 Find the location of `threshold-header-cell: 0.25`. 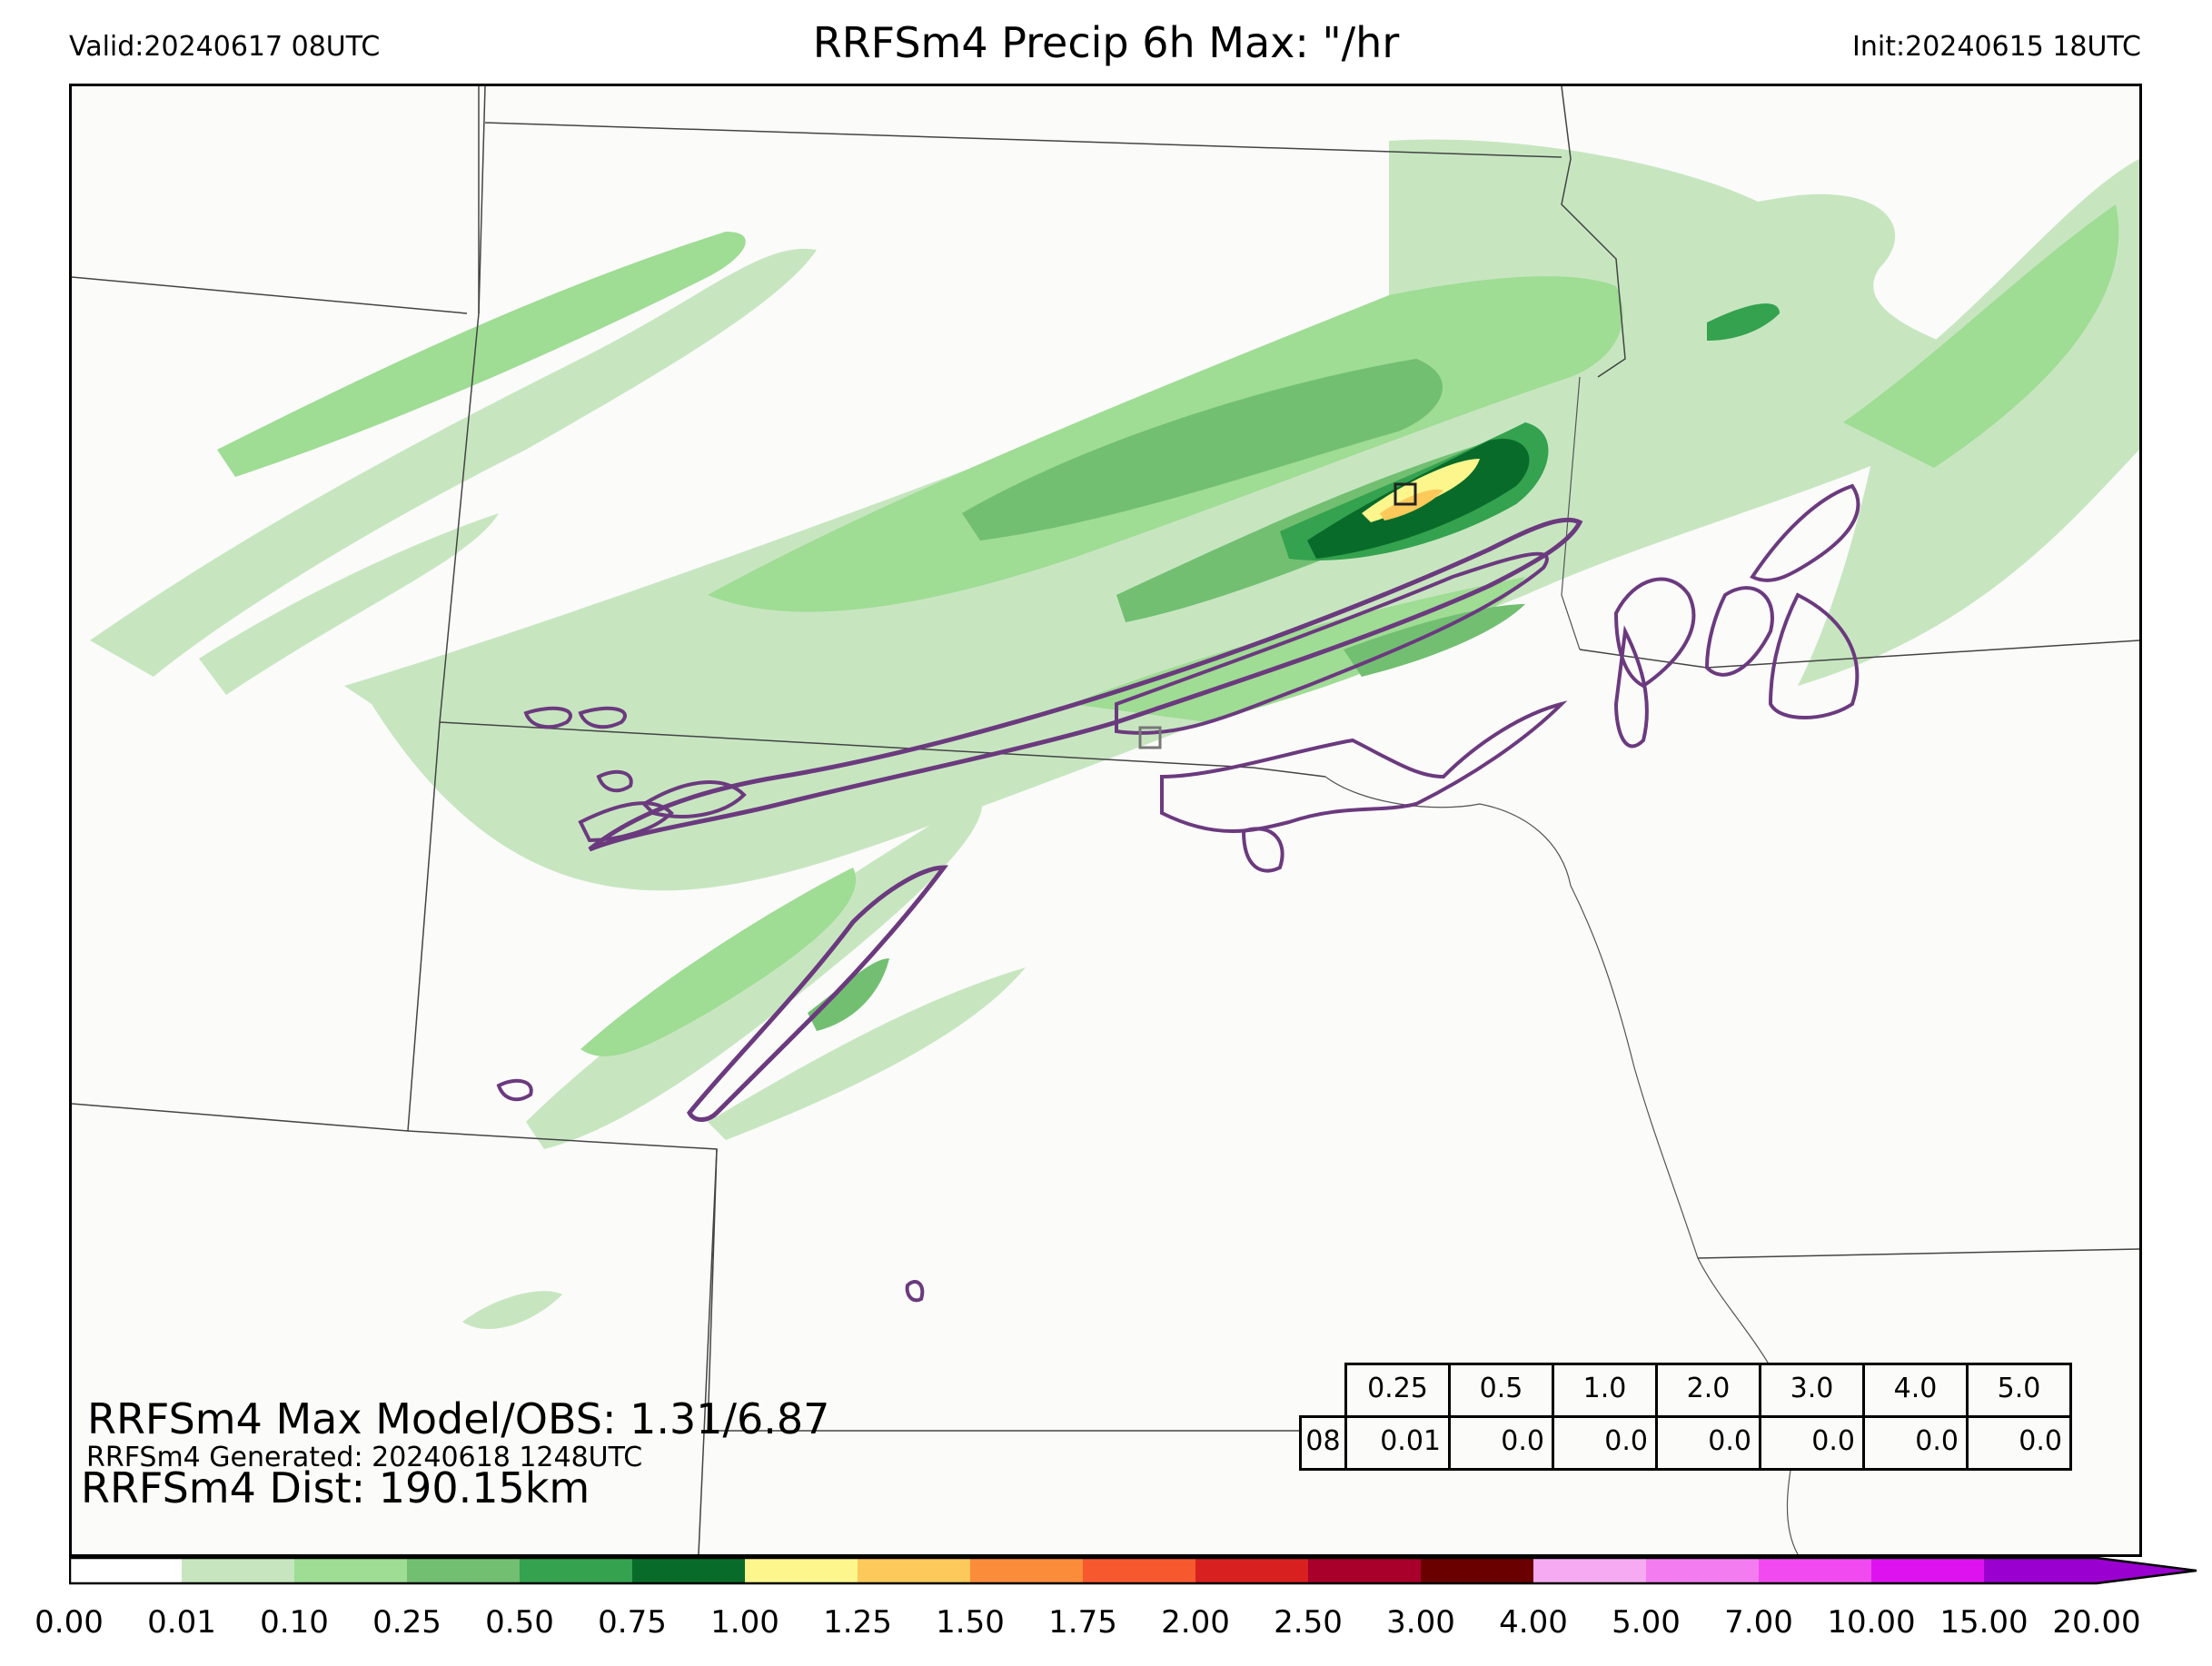

threshold-header-cell: 0.25 is located at coordinates (1397, 1390).